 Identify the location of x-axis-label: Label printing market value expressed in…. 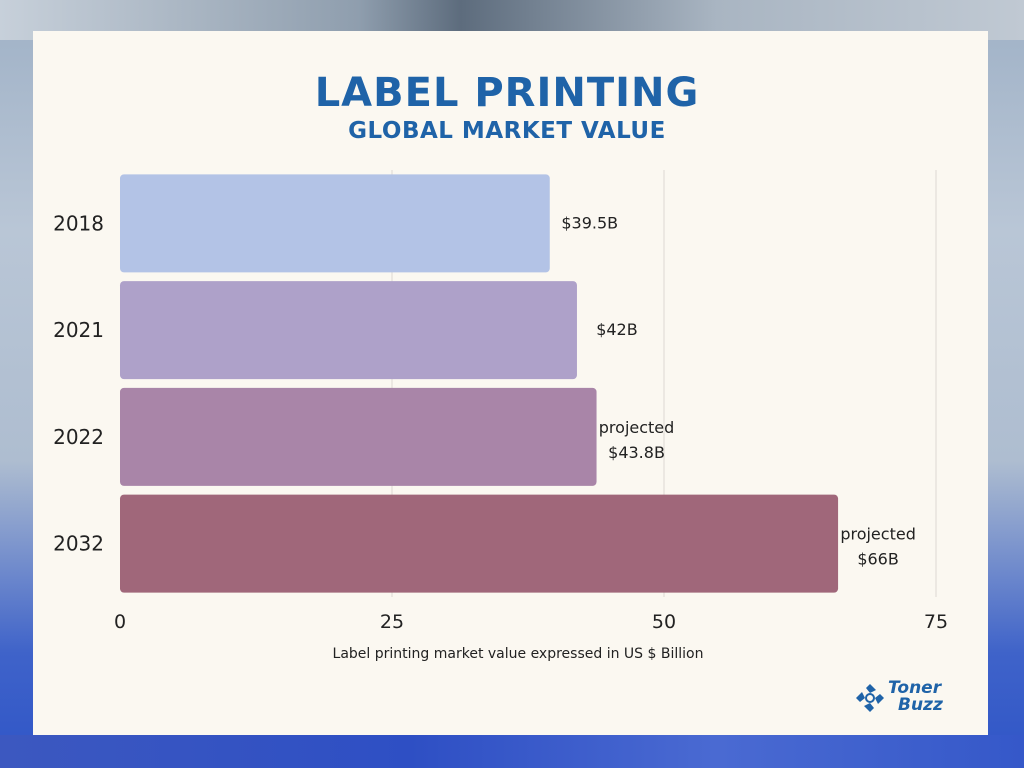
(518, 654).